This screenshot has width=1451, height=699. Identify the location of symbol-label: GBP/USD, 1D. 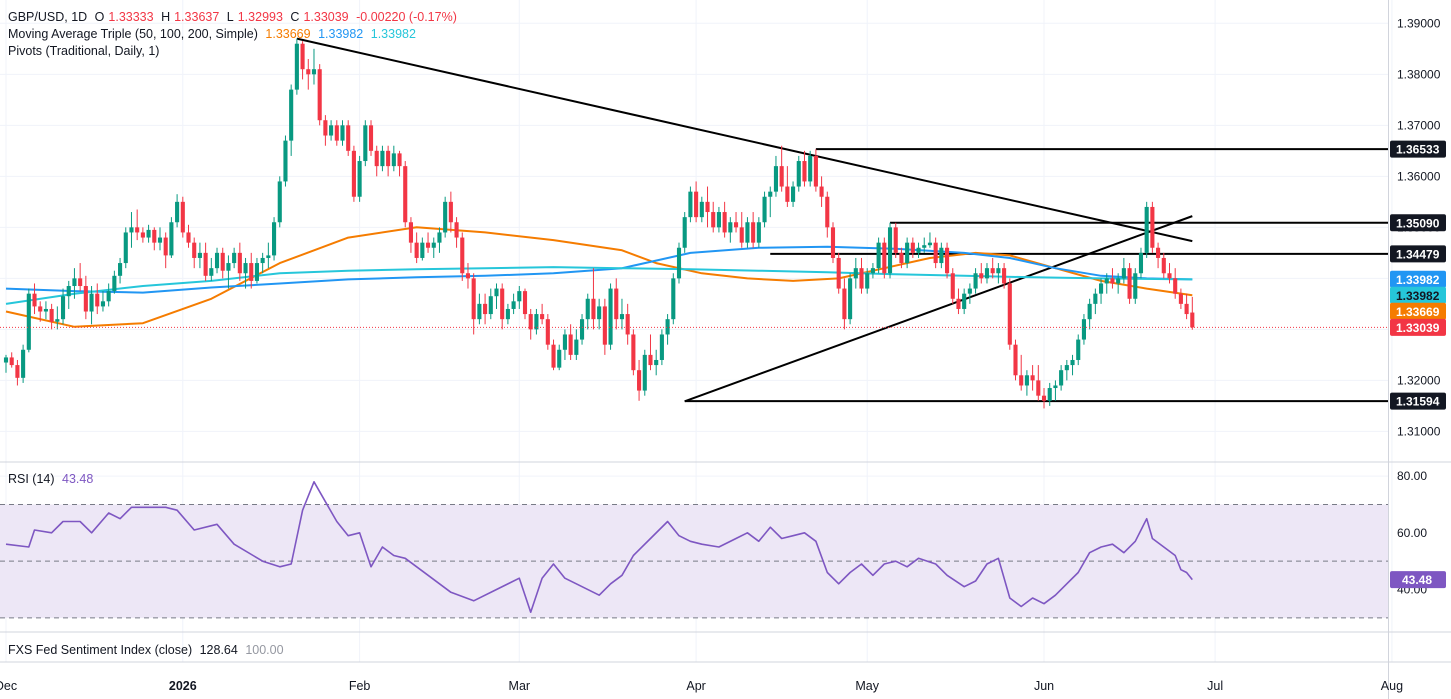
(48, 17).